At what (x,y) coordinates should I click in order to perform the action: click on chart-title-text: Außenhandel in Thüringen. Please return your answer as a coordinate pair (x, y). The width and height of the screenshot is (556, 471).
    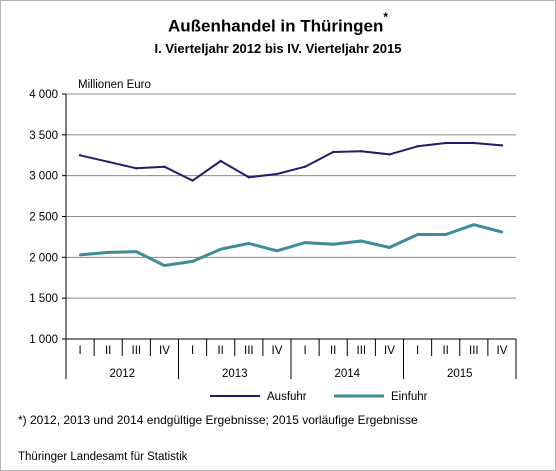
    Looking at the image, I should click on (276, 26).